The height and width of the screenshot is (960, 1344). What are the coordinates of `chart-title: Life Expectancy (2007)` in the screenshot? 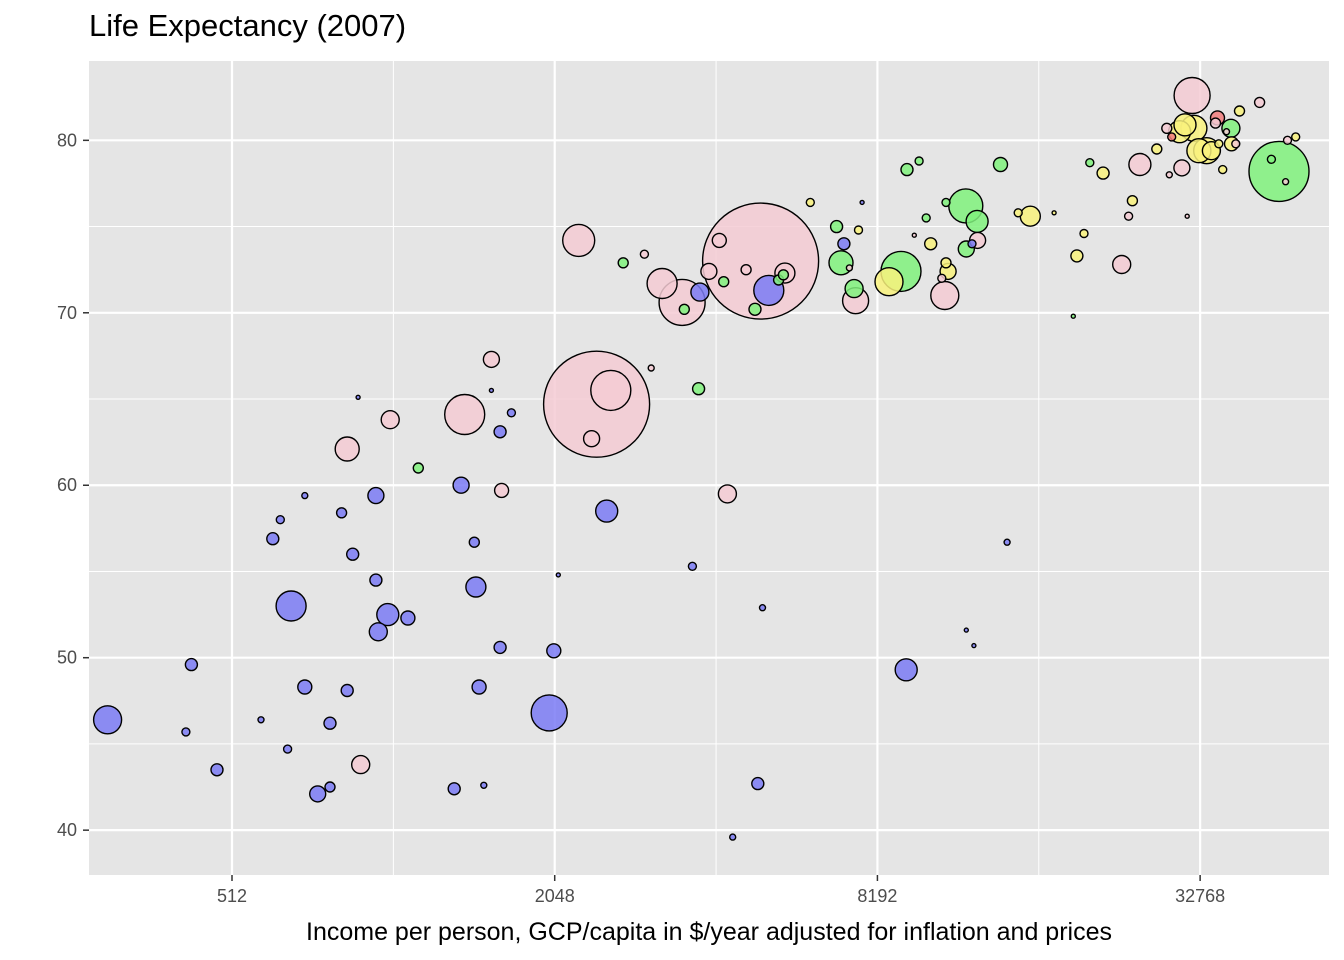 It's located at (248, 25).